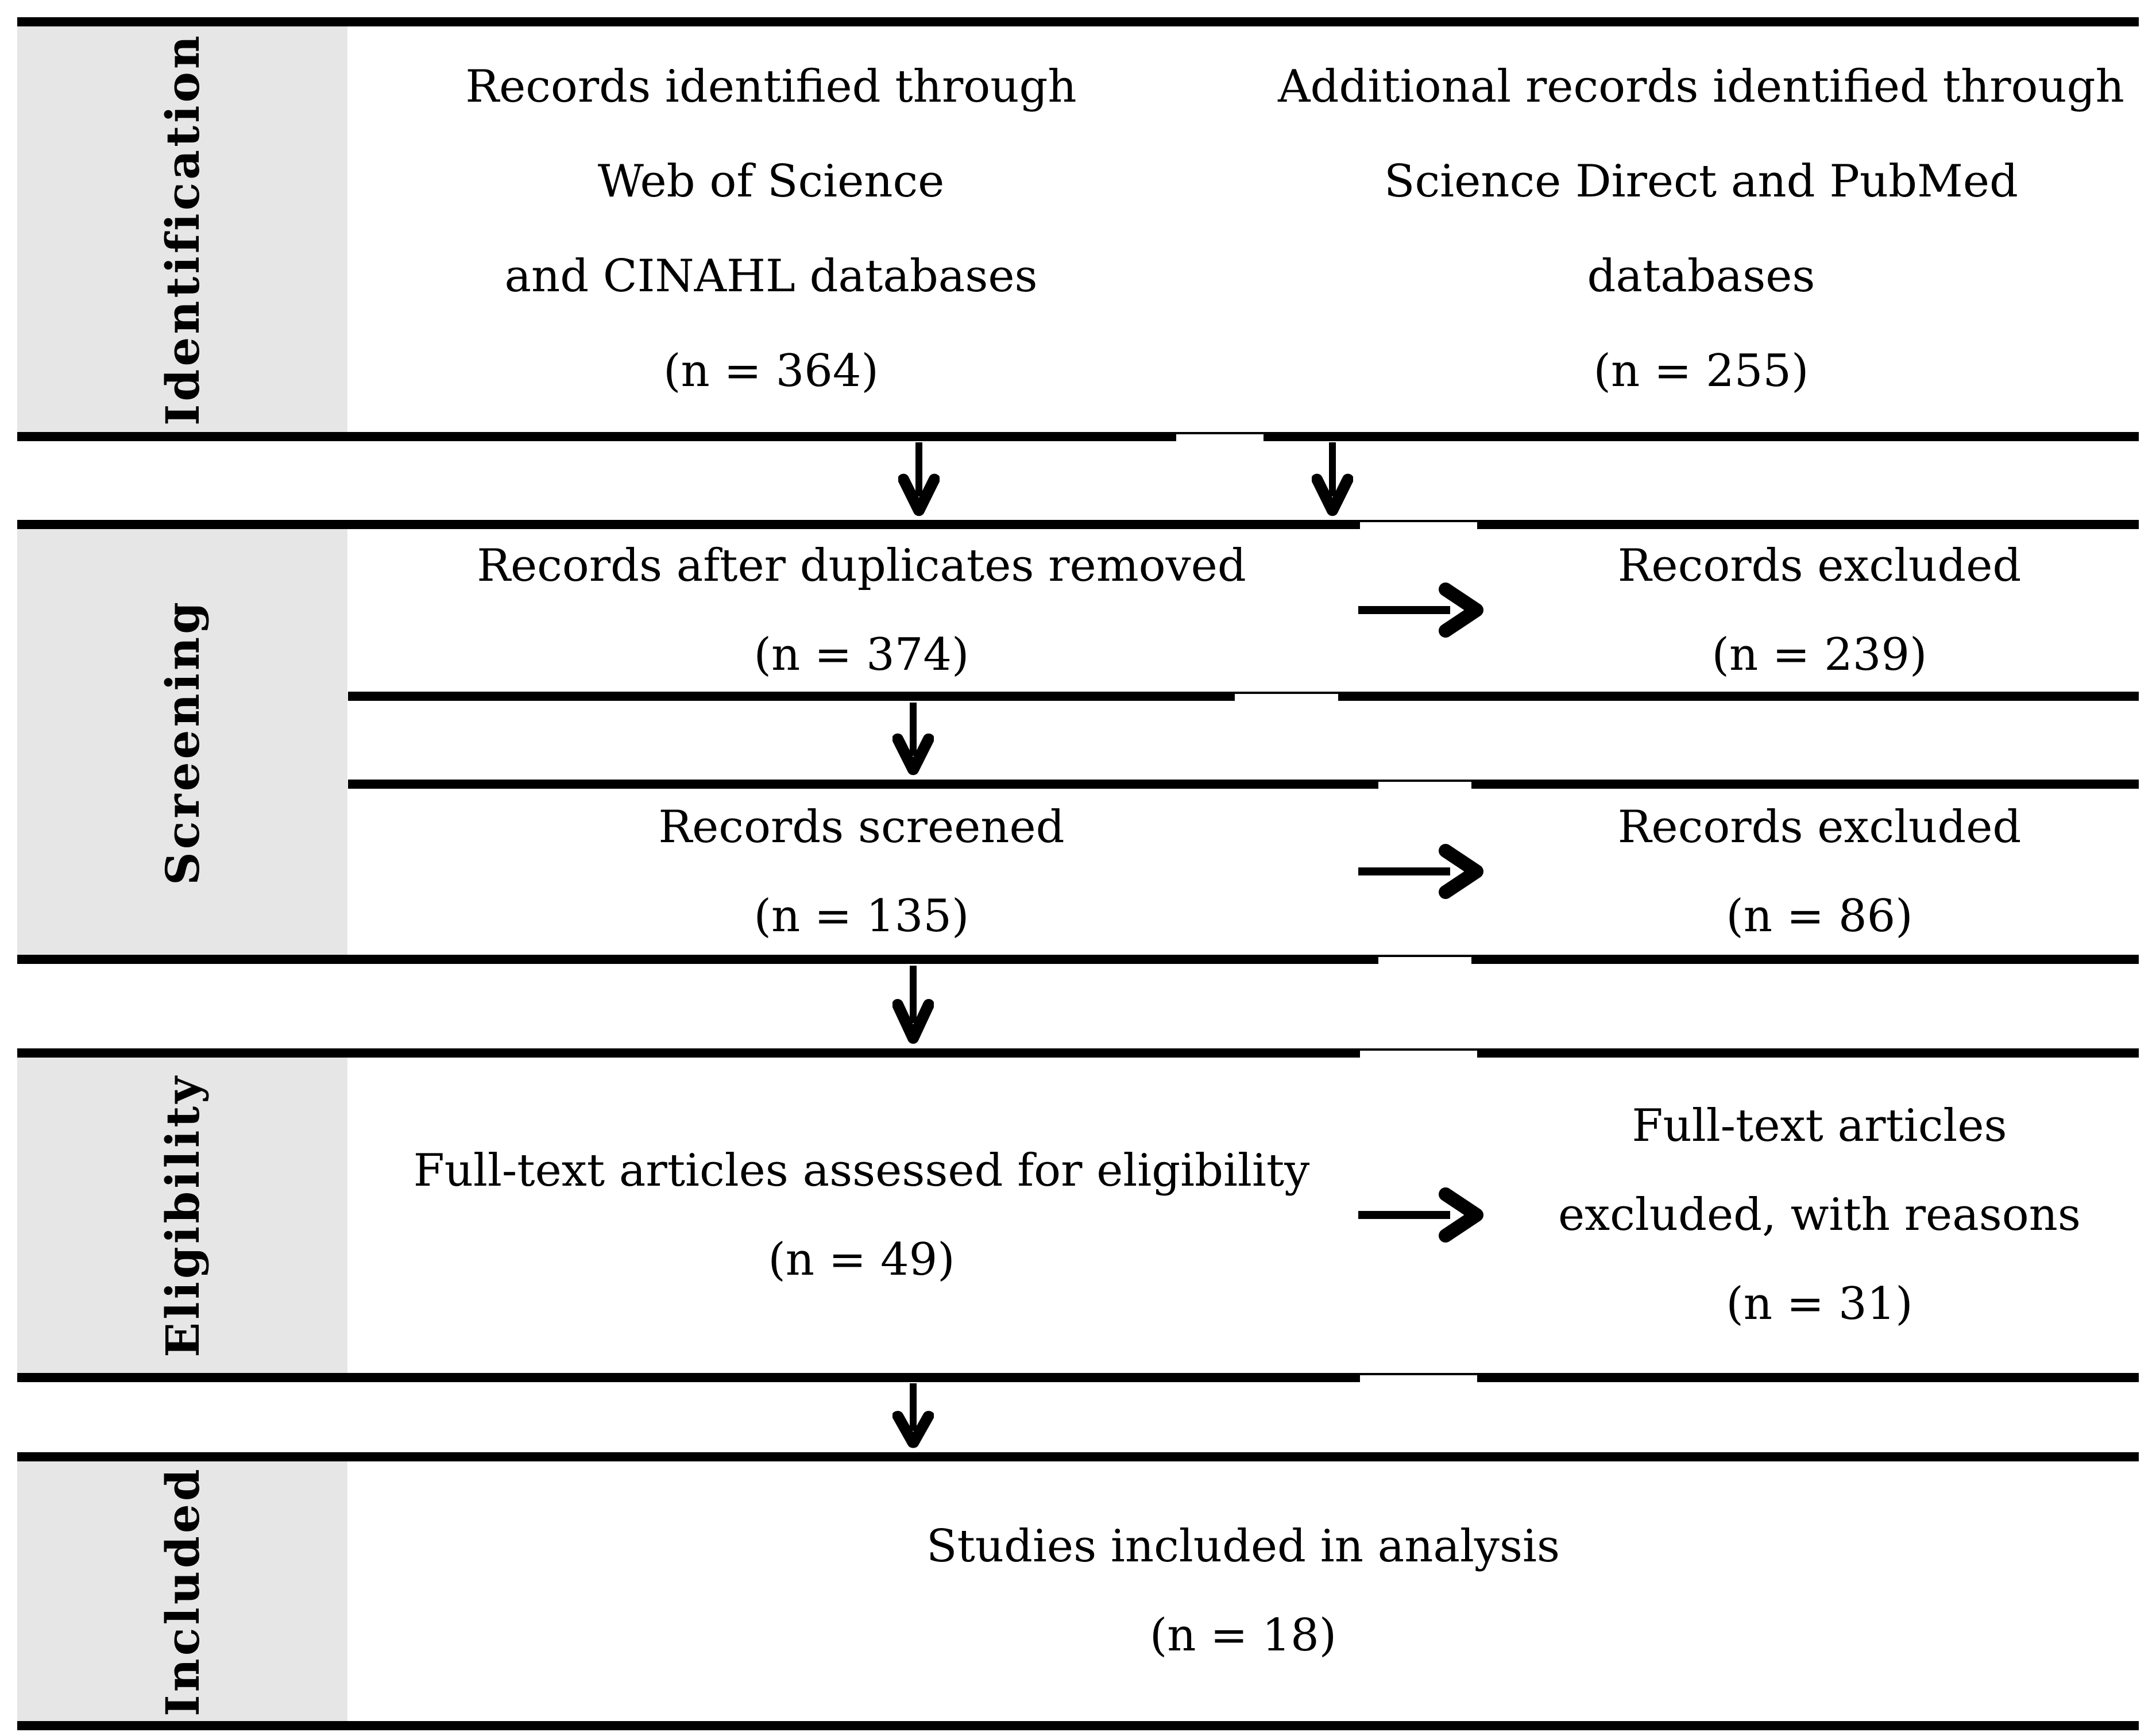 The image size is (2156, 1736). I want to click on sidebar-label-identification: Identification, so click(183, 229).